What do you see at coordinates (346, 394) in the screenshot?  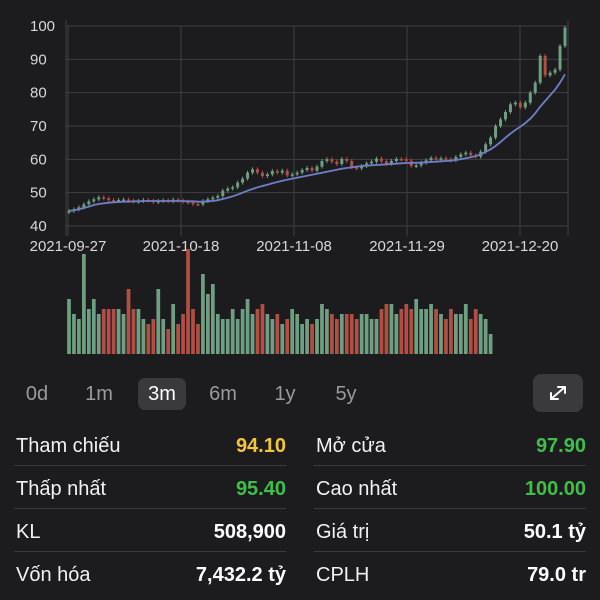 I see `range-tab-5y: 5y` at bounding box center [346, 394].